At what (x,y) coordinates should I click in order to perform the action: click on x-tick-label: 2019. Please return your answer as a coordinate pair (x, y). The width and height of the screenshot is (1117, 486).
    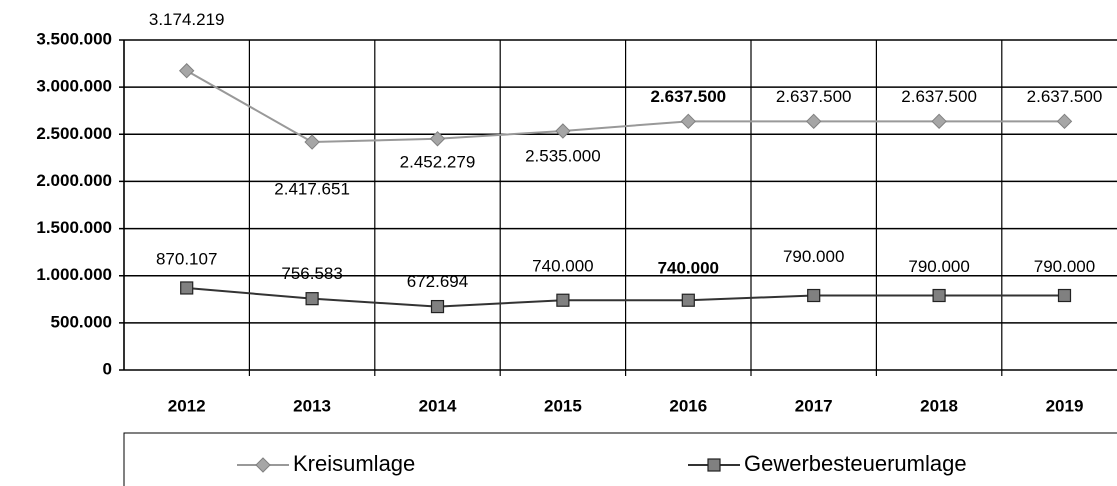
    Looking at the image, I should click on (1065, 405).